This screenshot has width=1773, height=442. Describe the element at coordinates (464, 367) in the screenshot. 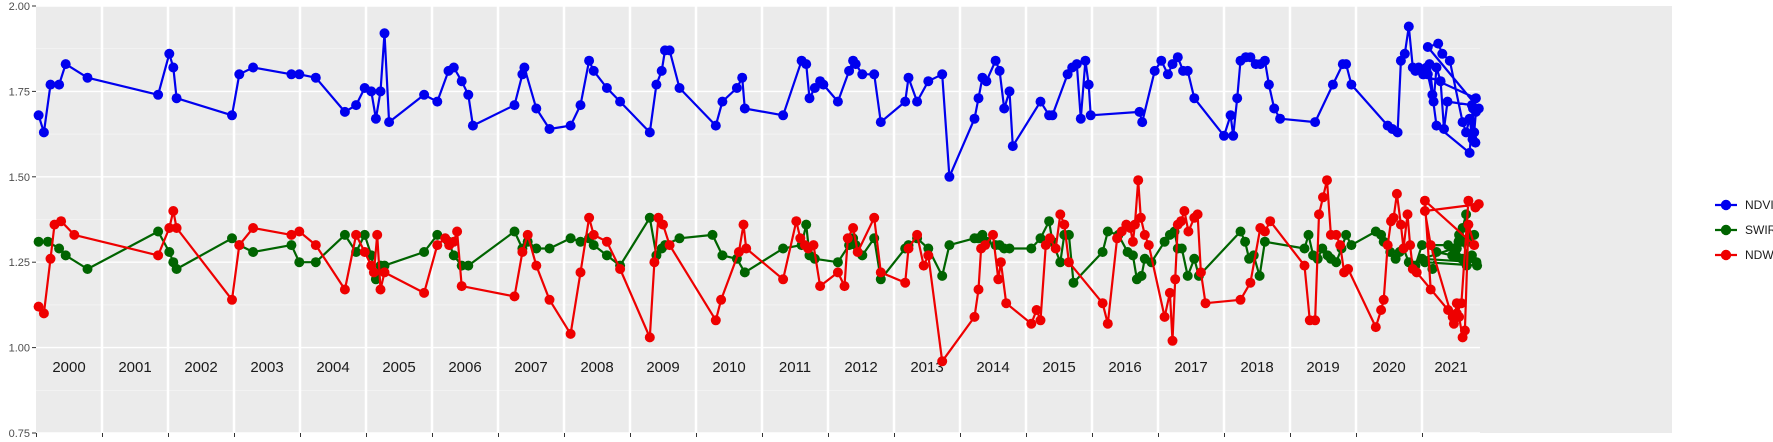

I see `year-facet-label: 2006` at that location.